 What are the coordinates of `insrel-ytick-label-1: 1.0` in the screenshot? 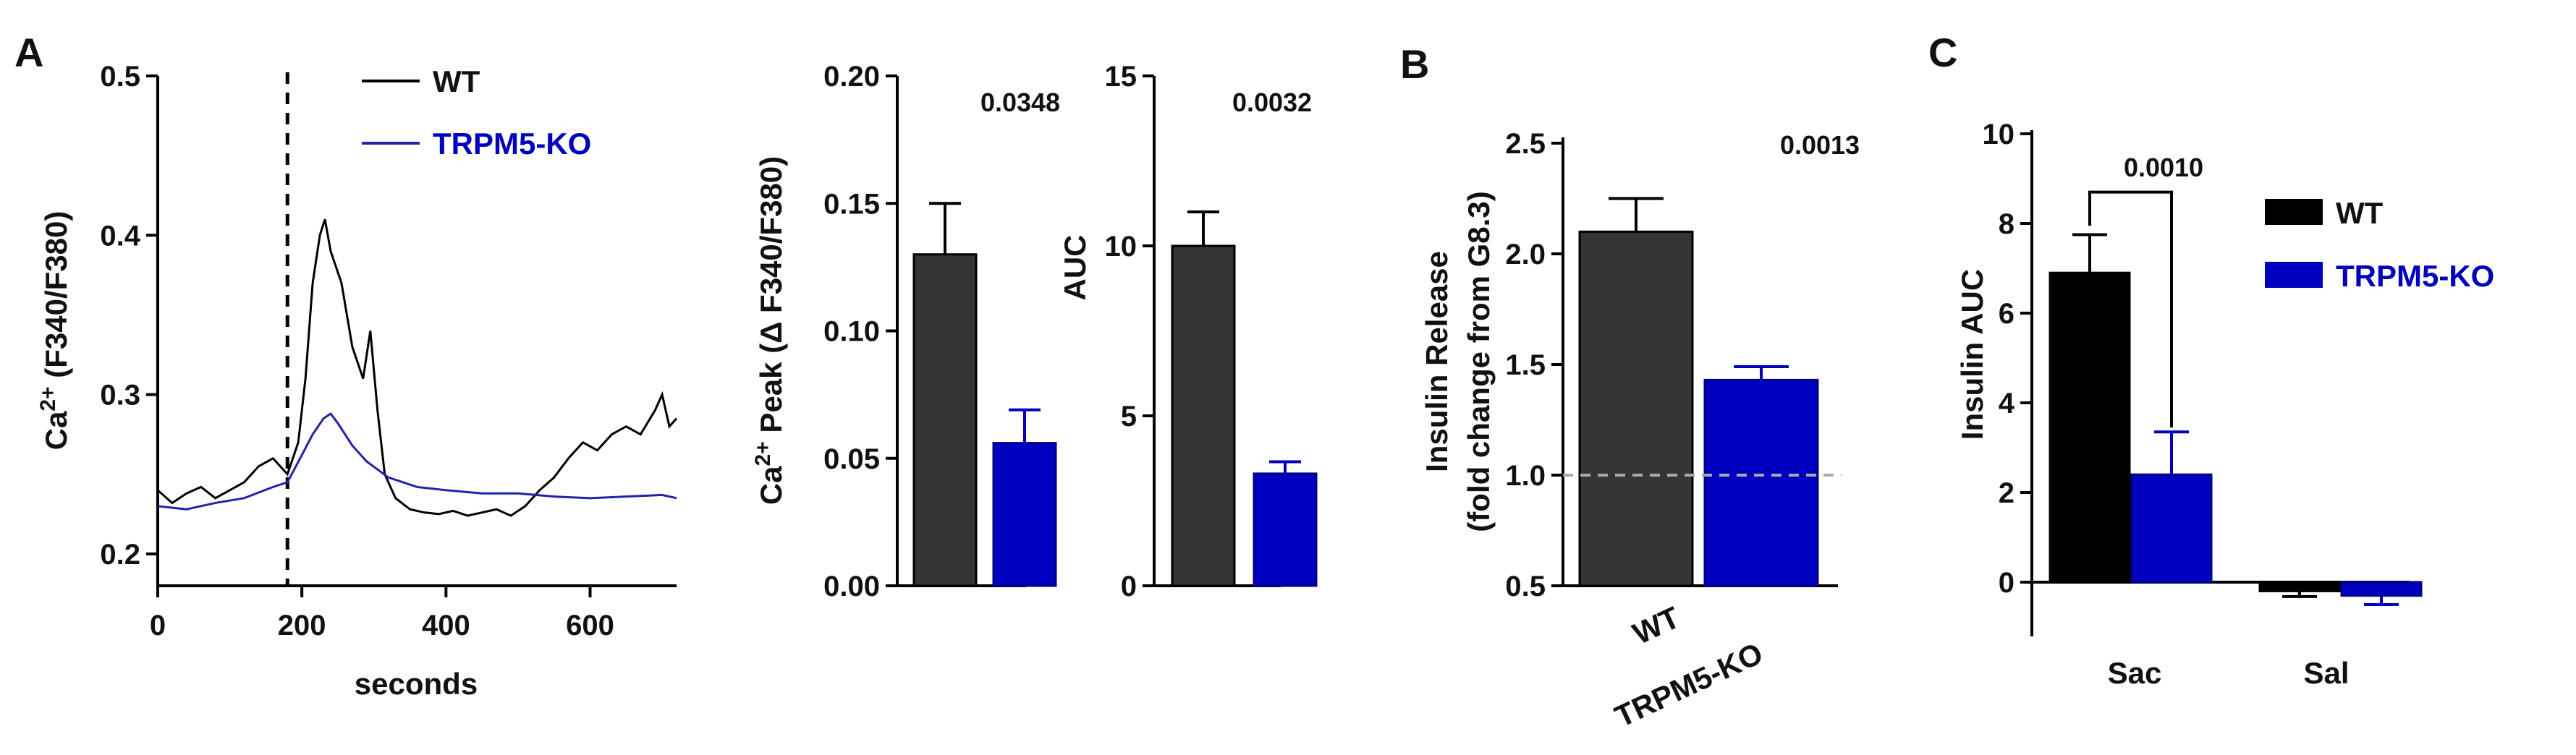 It's located at (1525, 476).